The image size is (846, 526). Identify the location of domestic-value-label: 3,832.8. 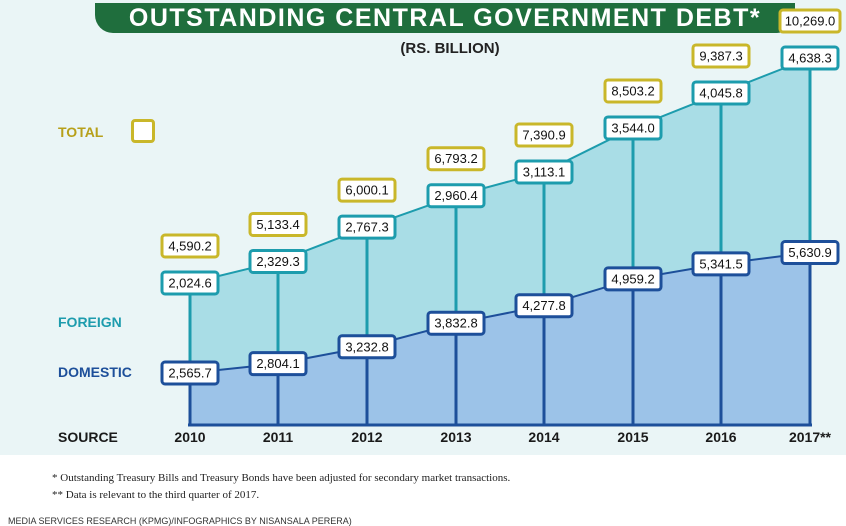
(455, 323).